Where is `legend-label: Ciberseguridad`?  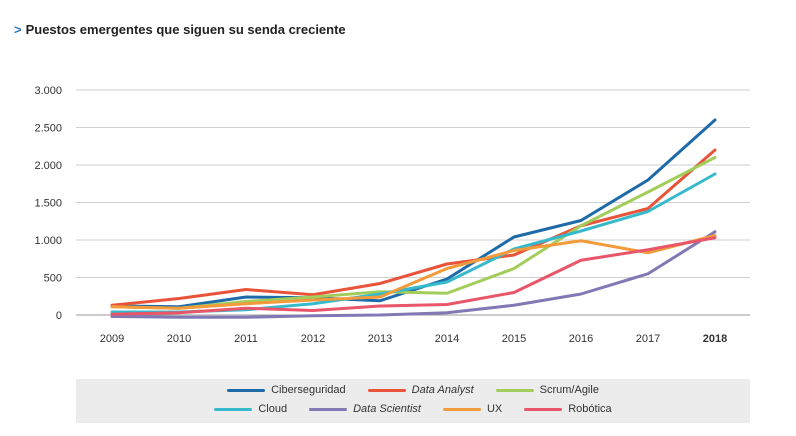 legend-label: Ciberseguridad is located at coordinates (308, 390).